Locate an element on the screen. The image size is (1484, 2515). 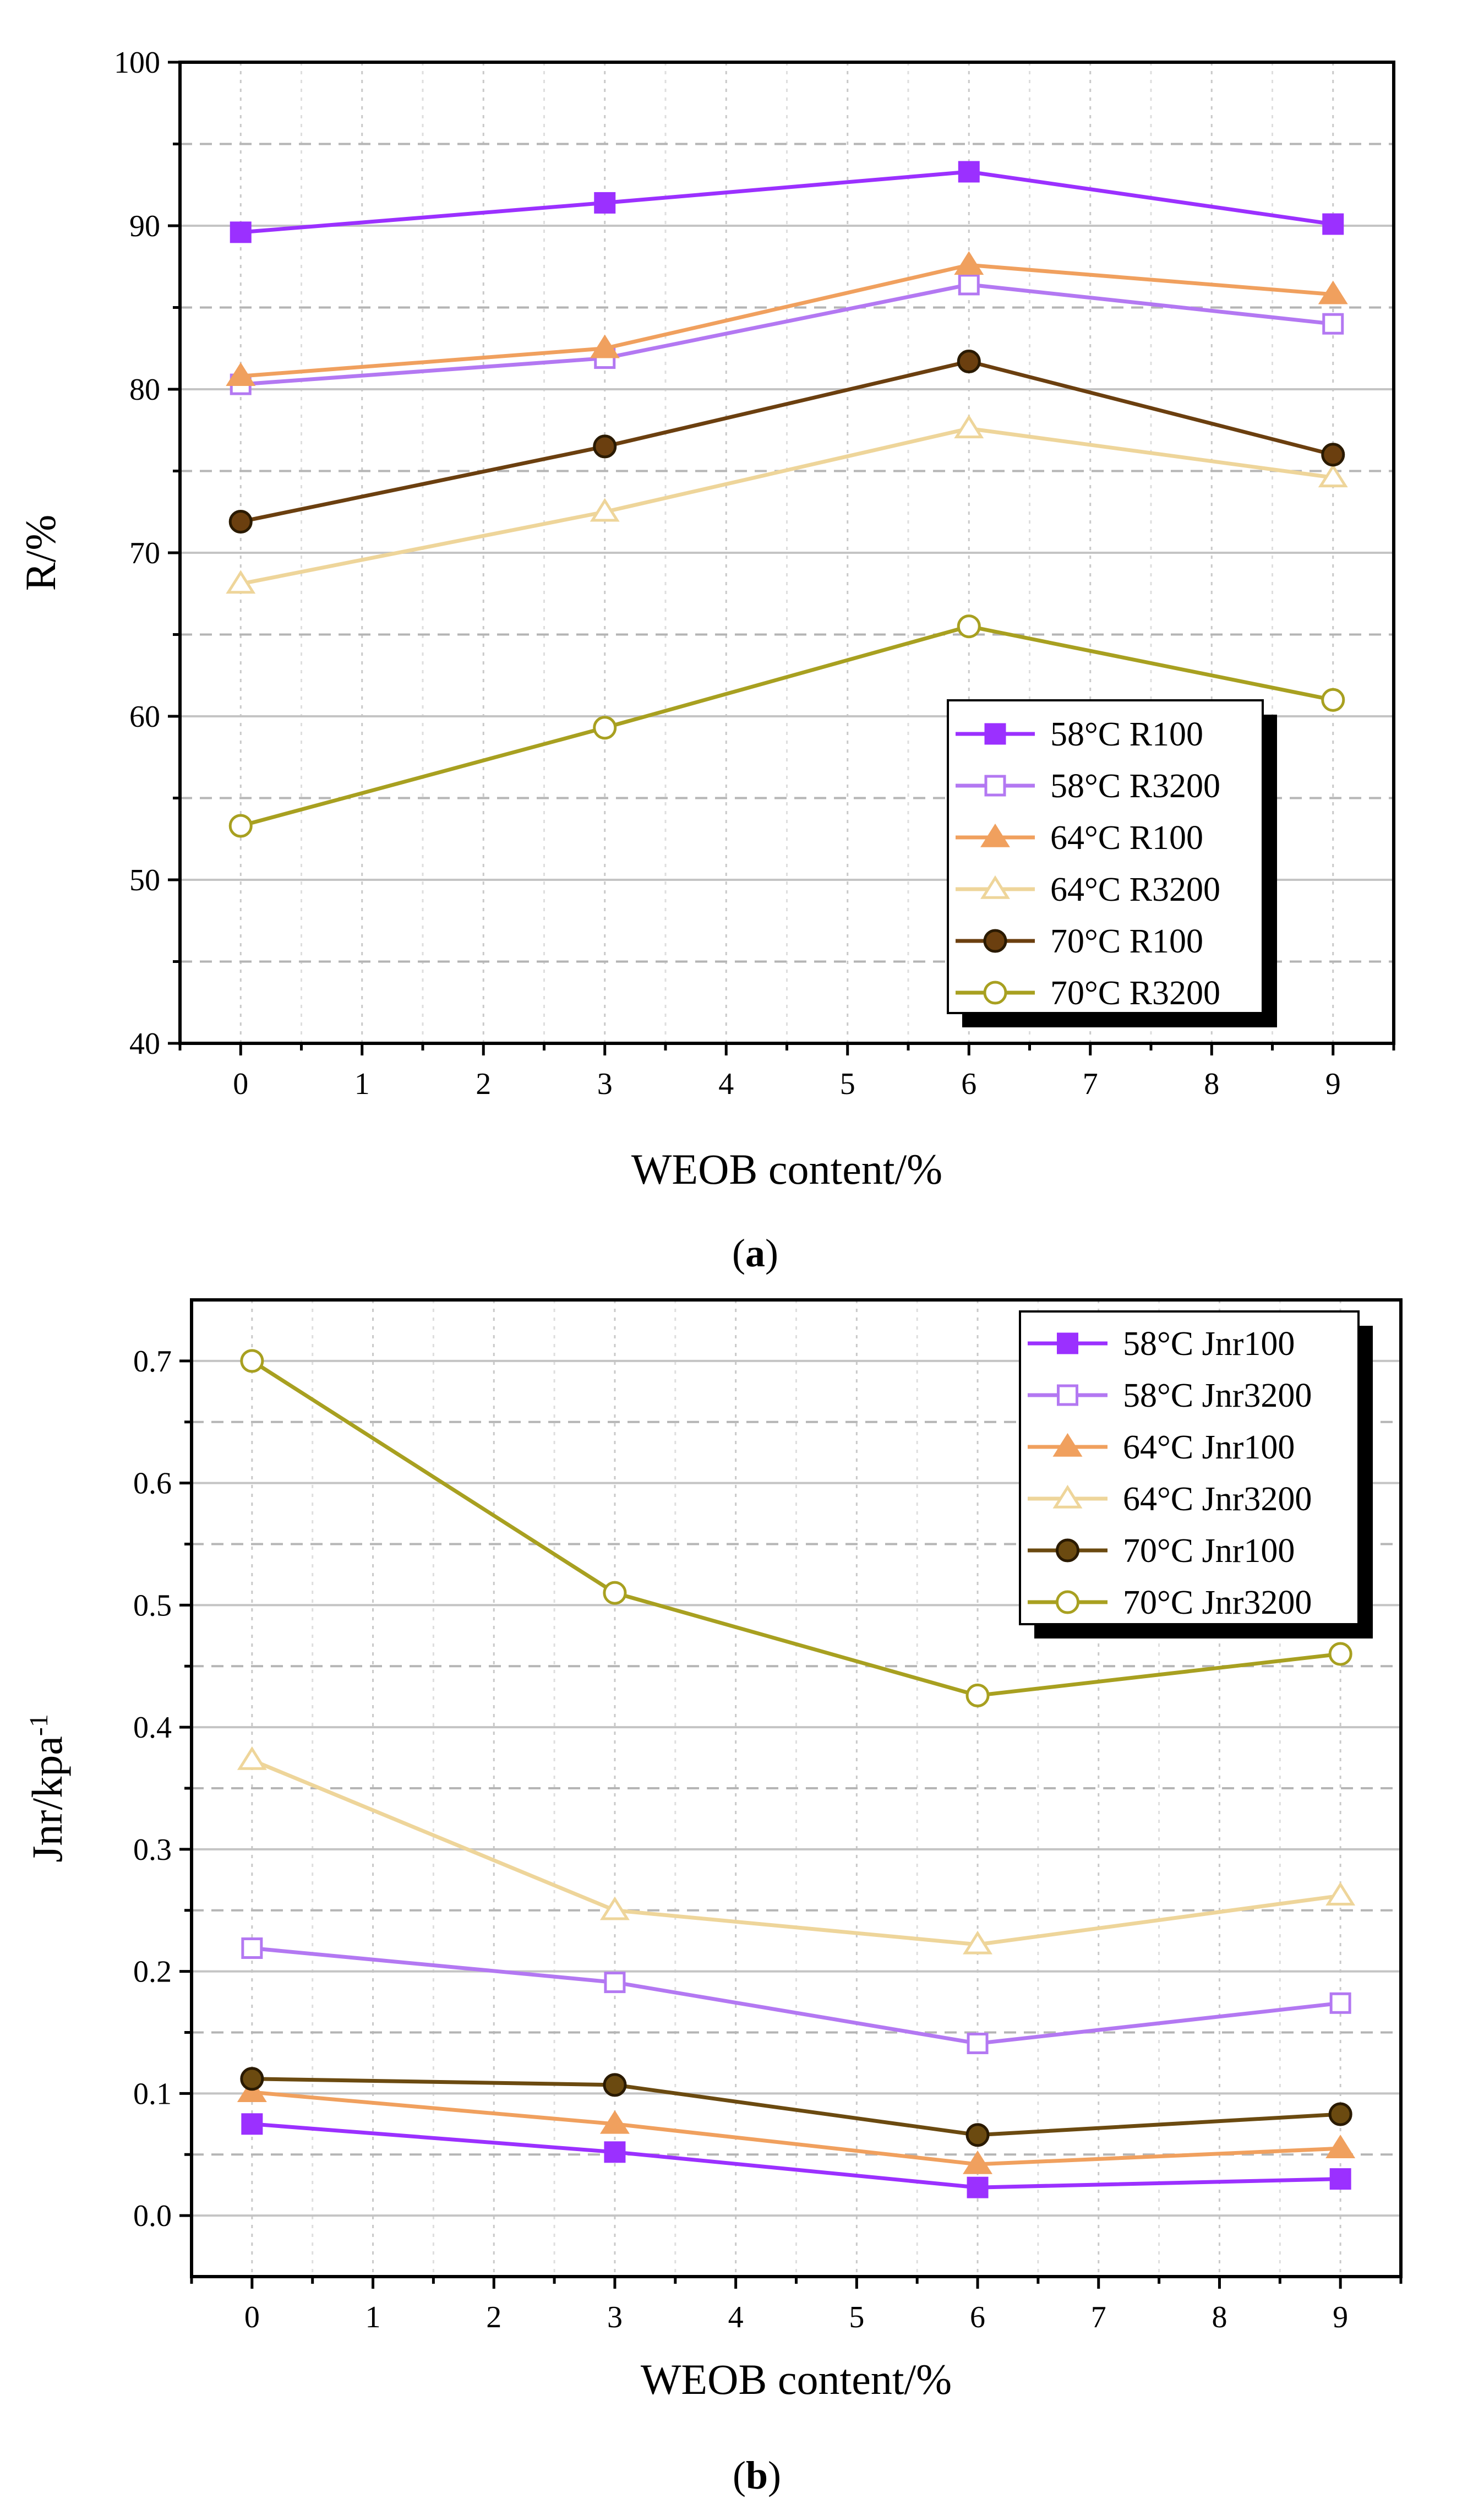
y-tick-label: 0.6 is located at coordinates (152, 1484).